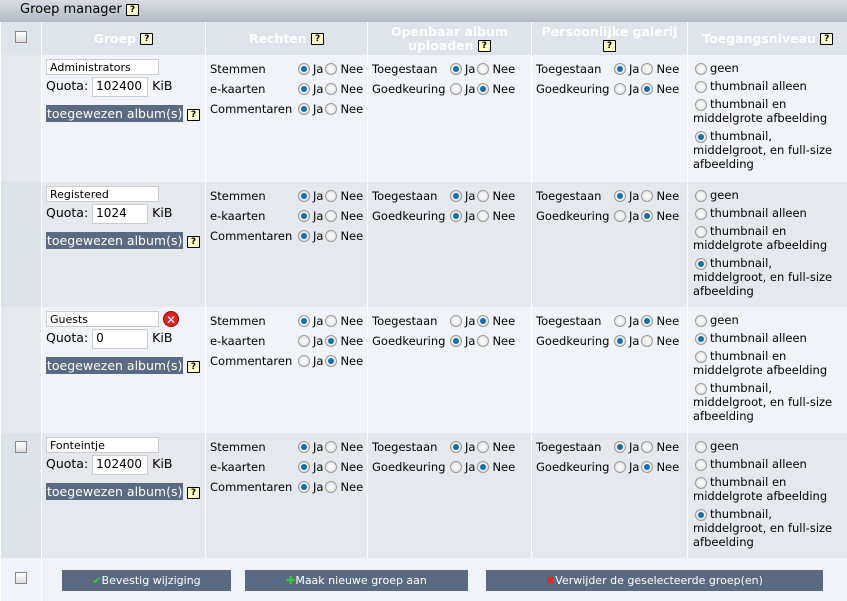  I want to click on group-select-checkbox, so click(21, 447).